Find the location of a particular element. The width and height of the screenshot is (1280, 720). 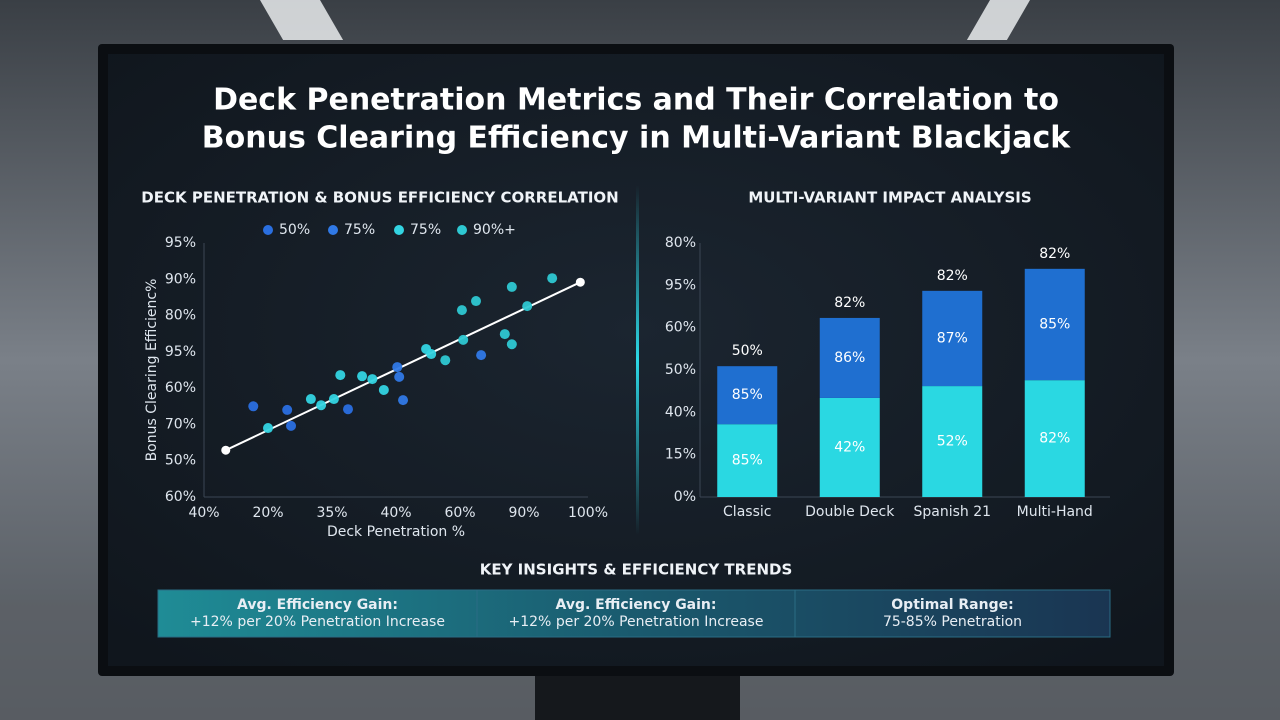

x-tick-label: Classic is located at coordinates (747, 512).